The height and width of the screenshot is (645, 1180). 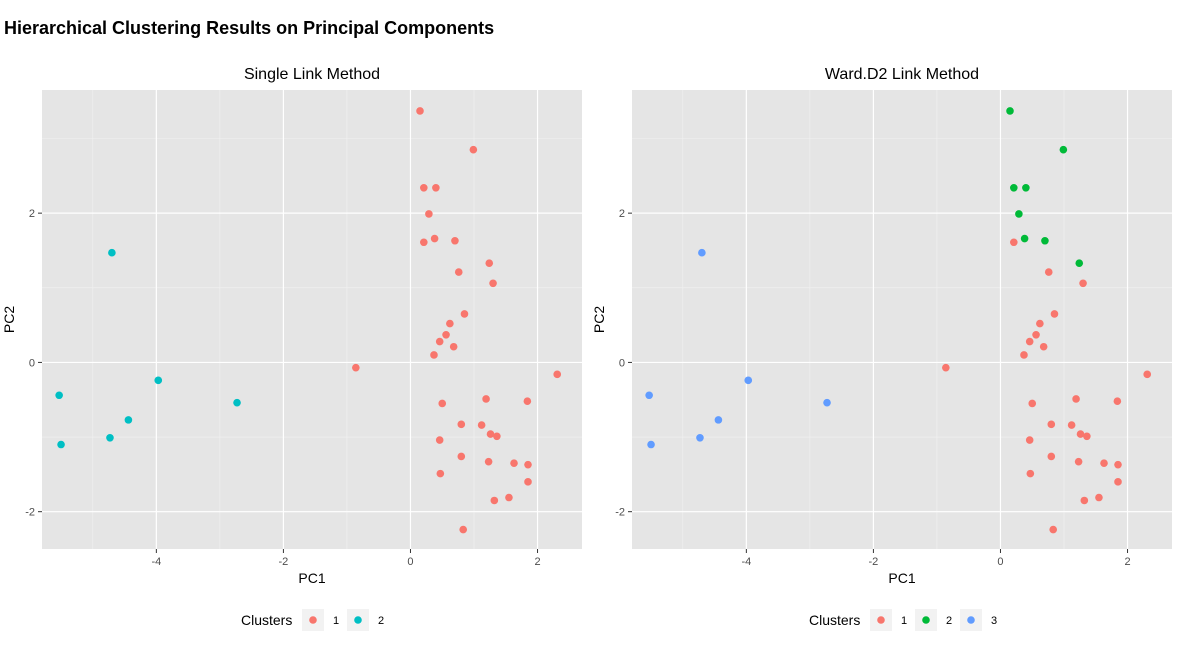 I want to click on x-tick-label: 0, so click(x=1000, y=562).